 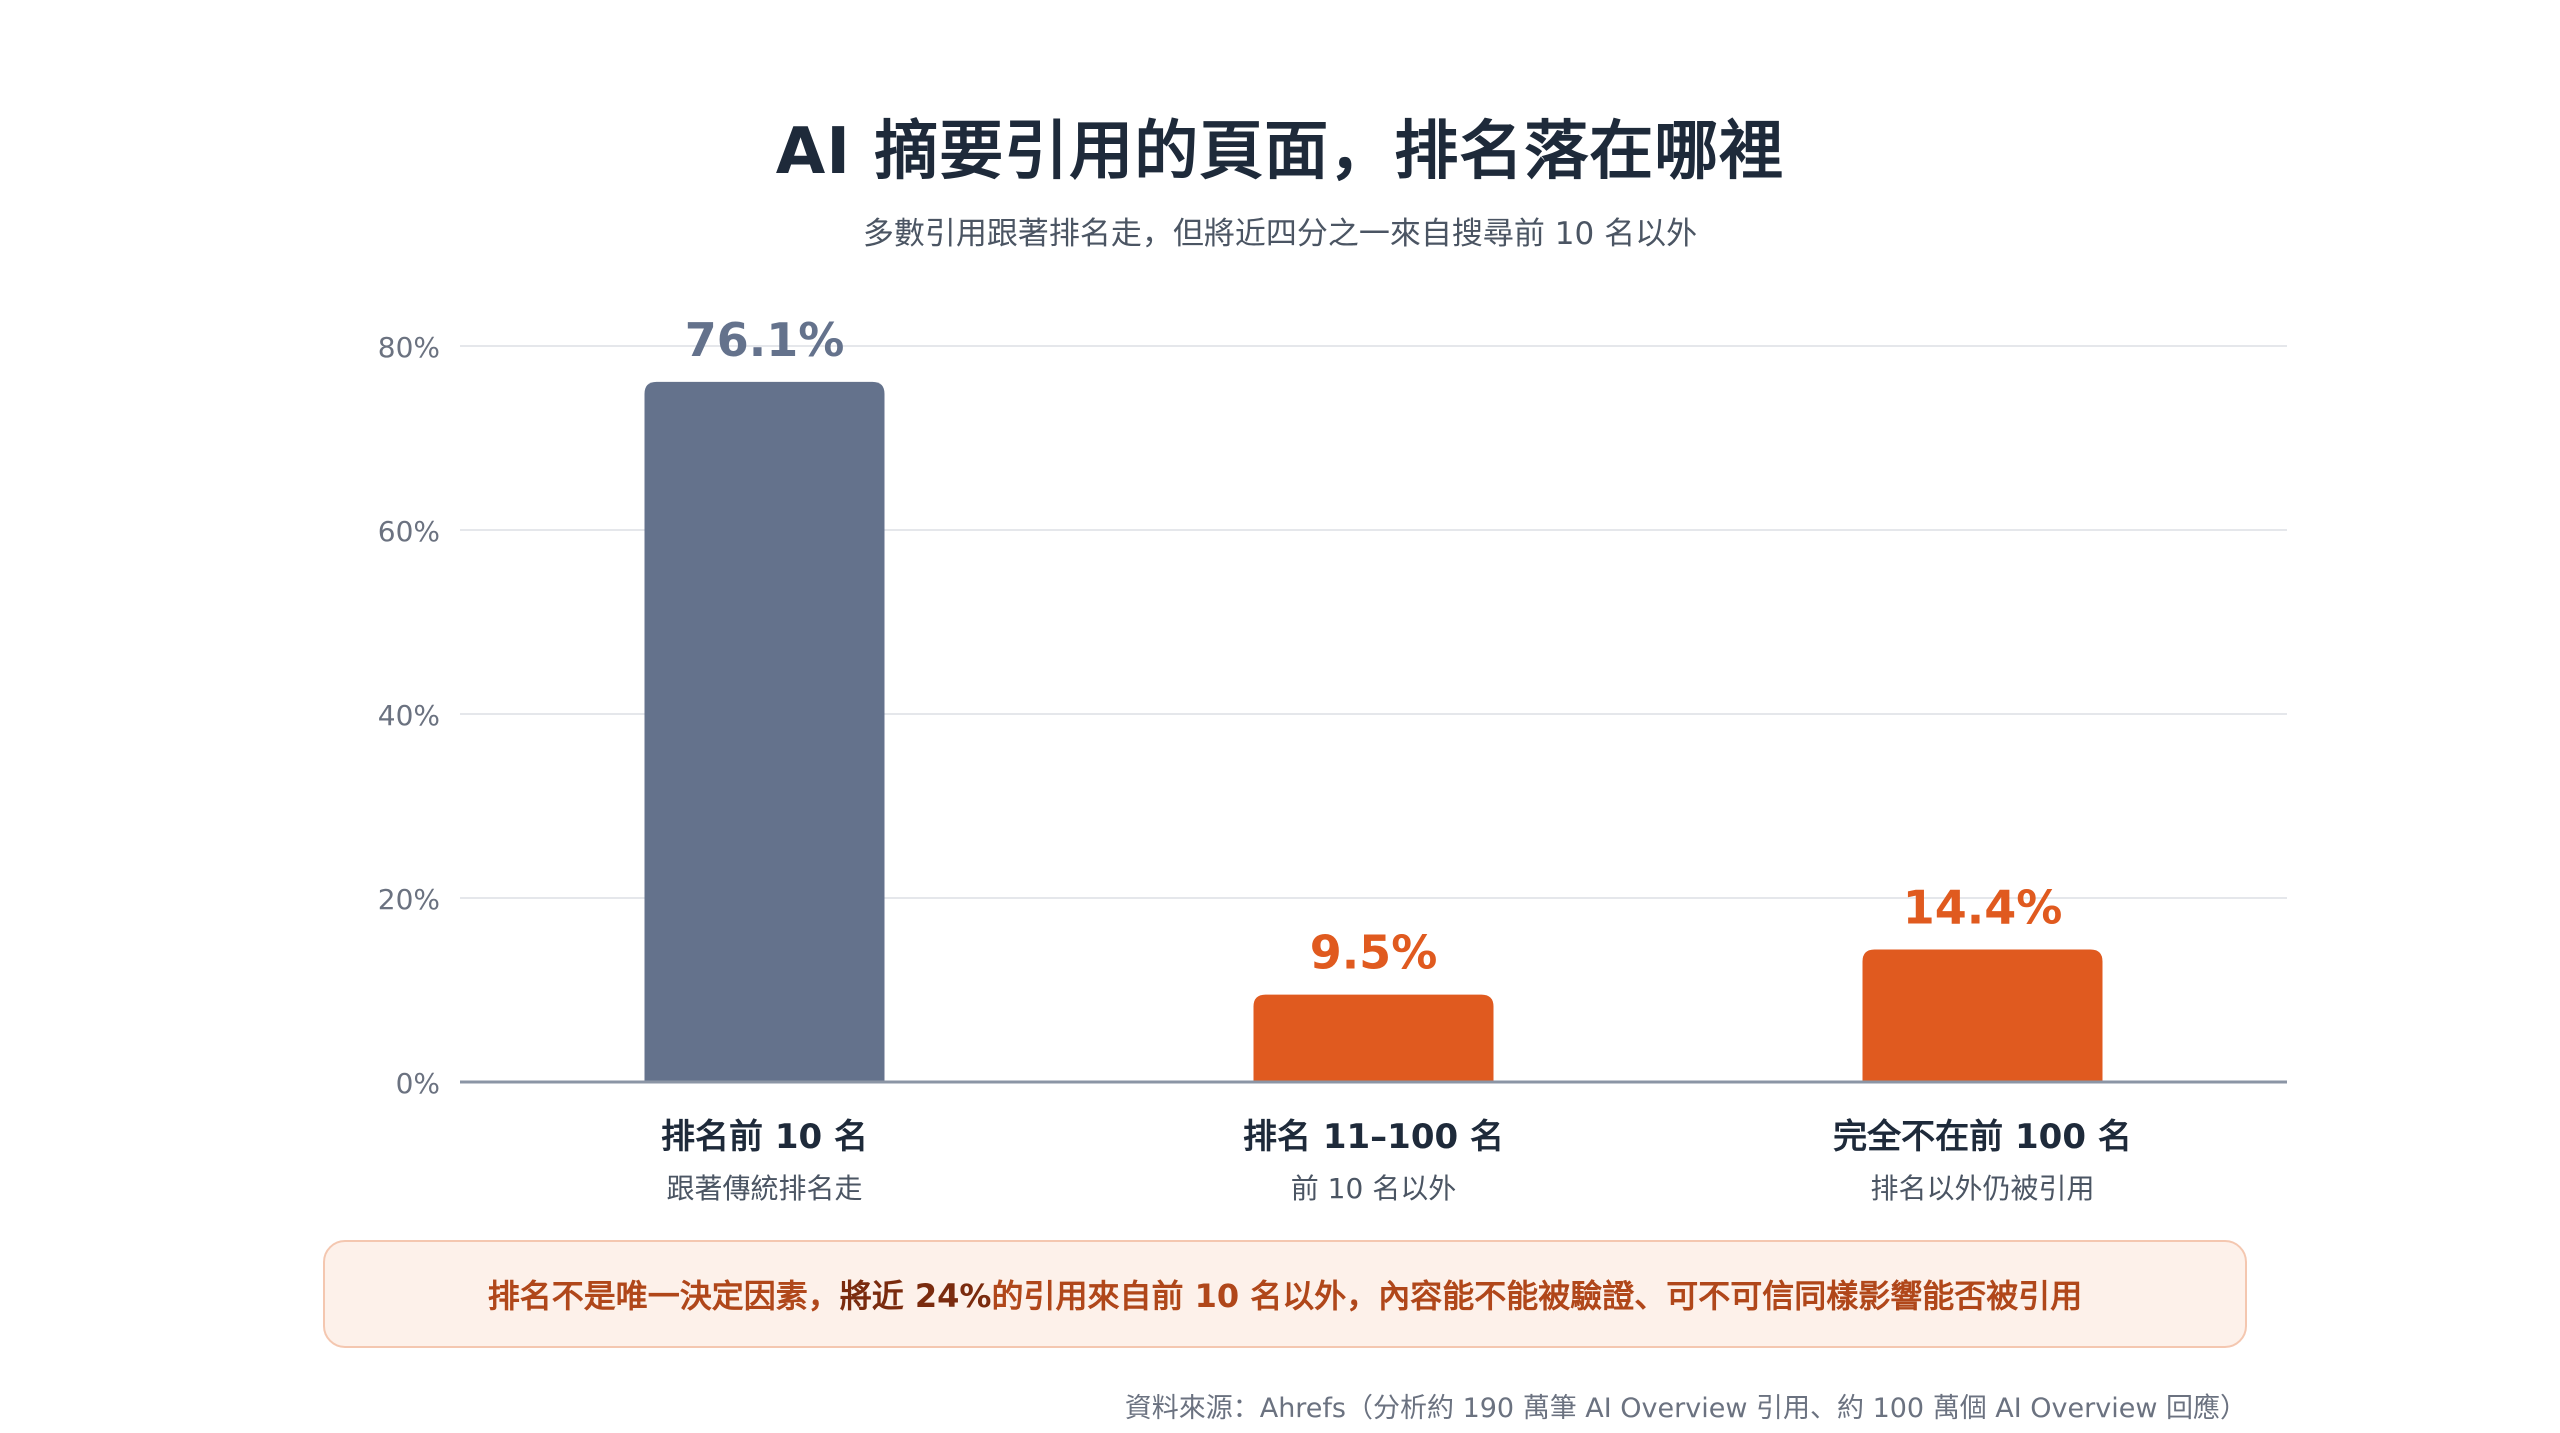 What do you see at coordinates (1983, 908) in the screenshot?
I see `data-label: 14.4%` at bounding box center [1983, 908].